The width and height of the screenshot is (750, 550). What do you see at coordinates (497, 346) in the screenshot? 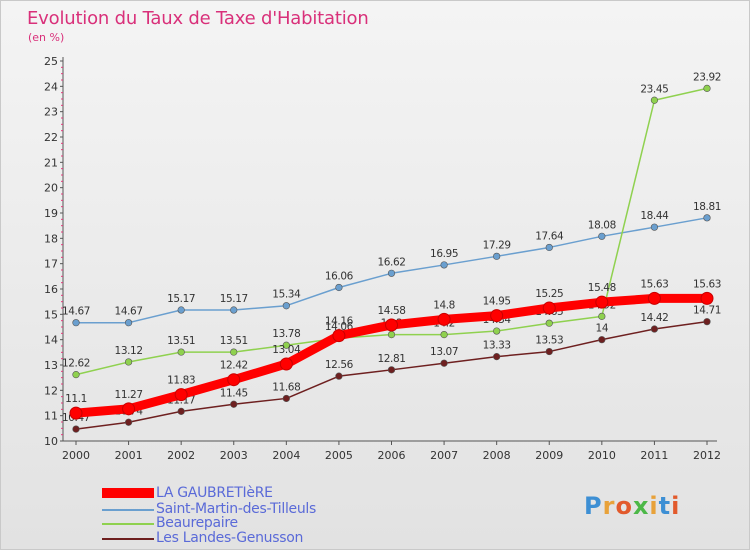
I see `data-label: 13.33` at bounding box center [497, 346].